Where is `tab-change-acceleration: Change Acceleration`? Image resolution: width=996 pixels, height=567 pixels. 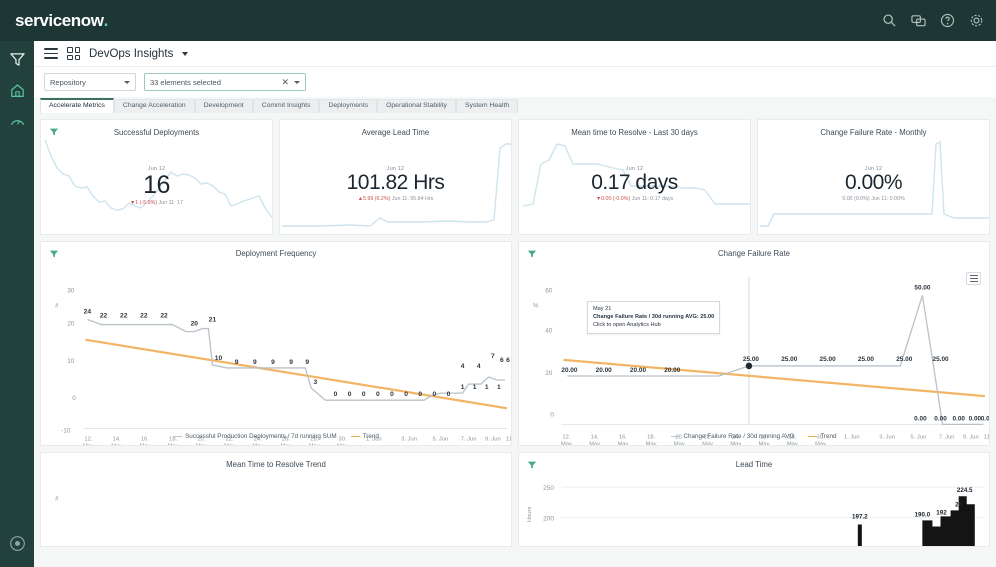
tab-change-acceleration: Change Acceleration is located at coordinates (154, 106).